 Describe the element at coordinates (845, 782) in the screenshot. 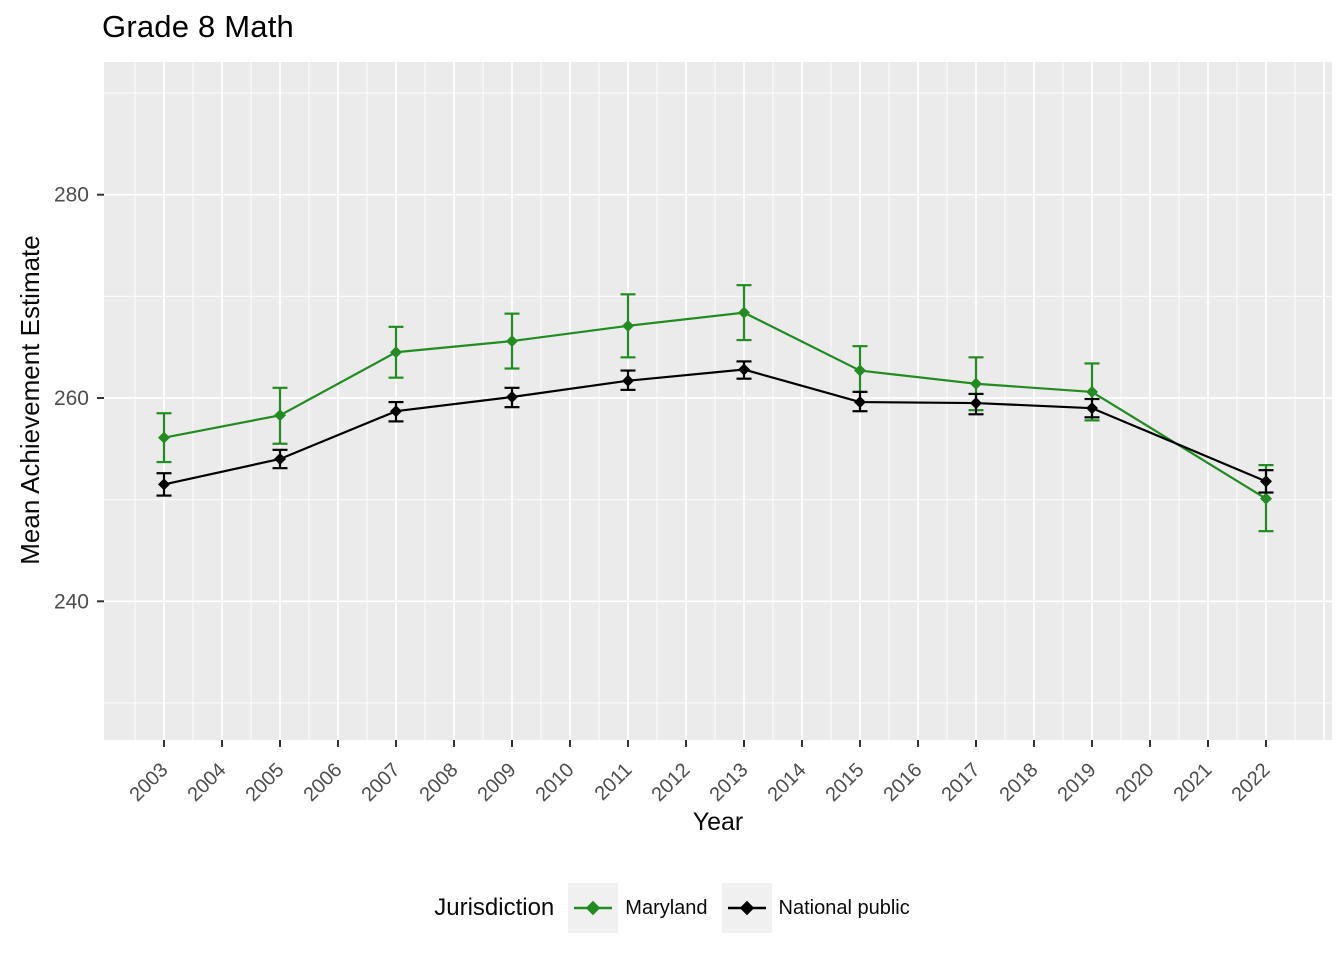

I see `x-tick-label: 2015` at that location.